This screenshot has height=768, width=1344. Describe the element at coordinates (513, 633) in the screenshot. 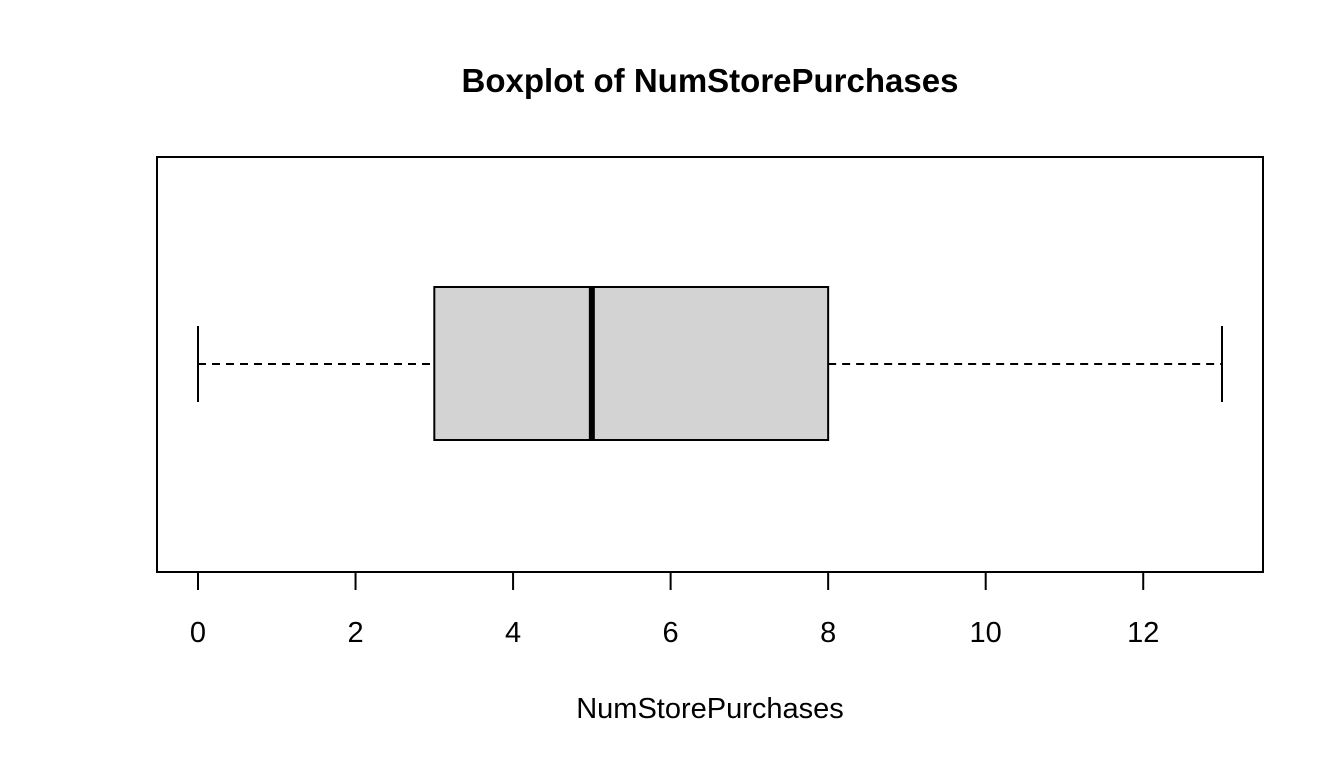

I see `x-tick-label: 4` at that location.